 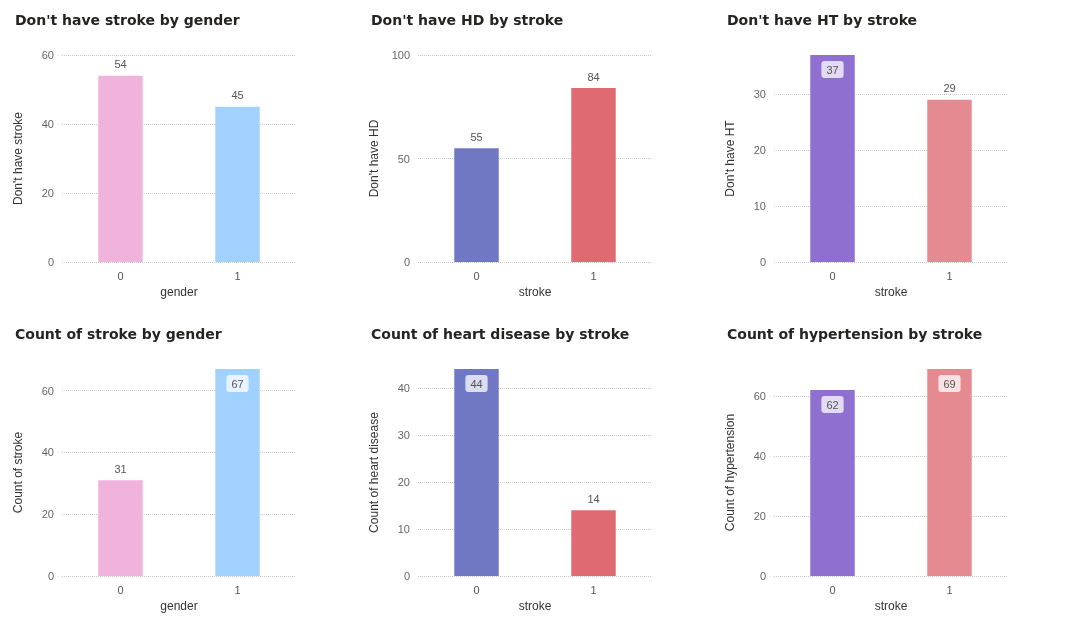 What do you see at coordinates (822, 20) in the screenshot?
I see `chart-title: Don't have HT by stroke` at bounding box center [822, 20].